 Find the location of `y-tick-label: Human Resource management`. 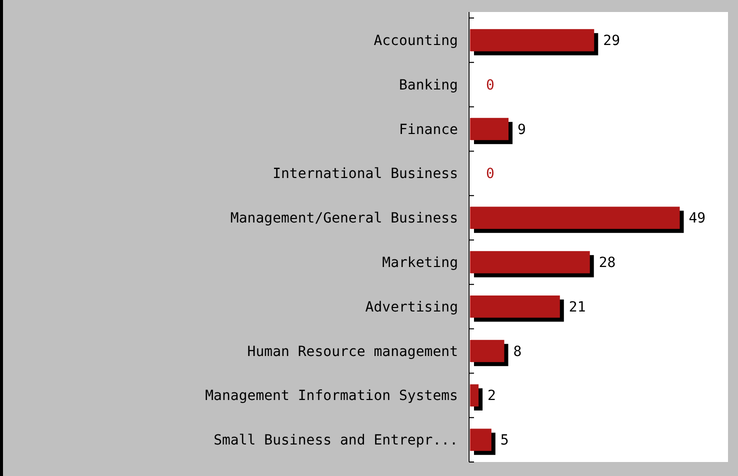

y-tick-label: Human Resource management is located at coordinates (352, 352).